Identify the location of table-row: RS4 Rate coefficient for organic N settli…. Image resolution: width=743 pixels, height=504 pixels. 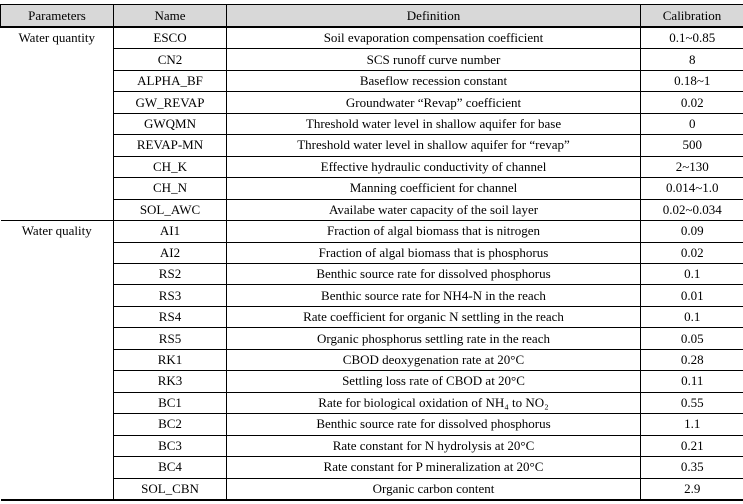
(372, 317).